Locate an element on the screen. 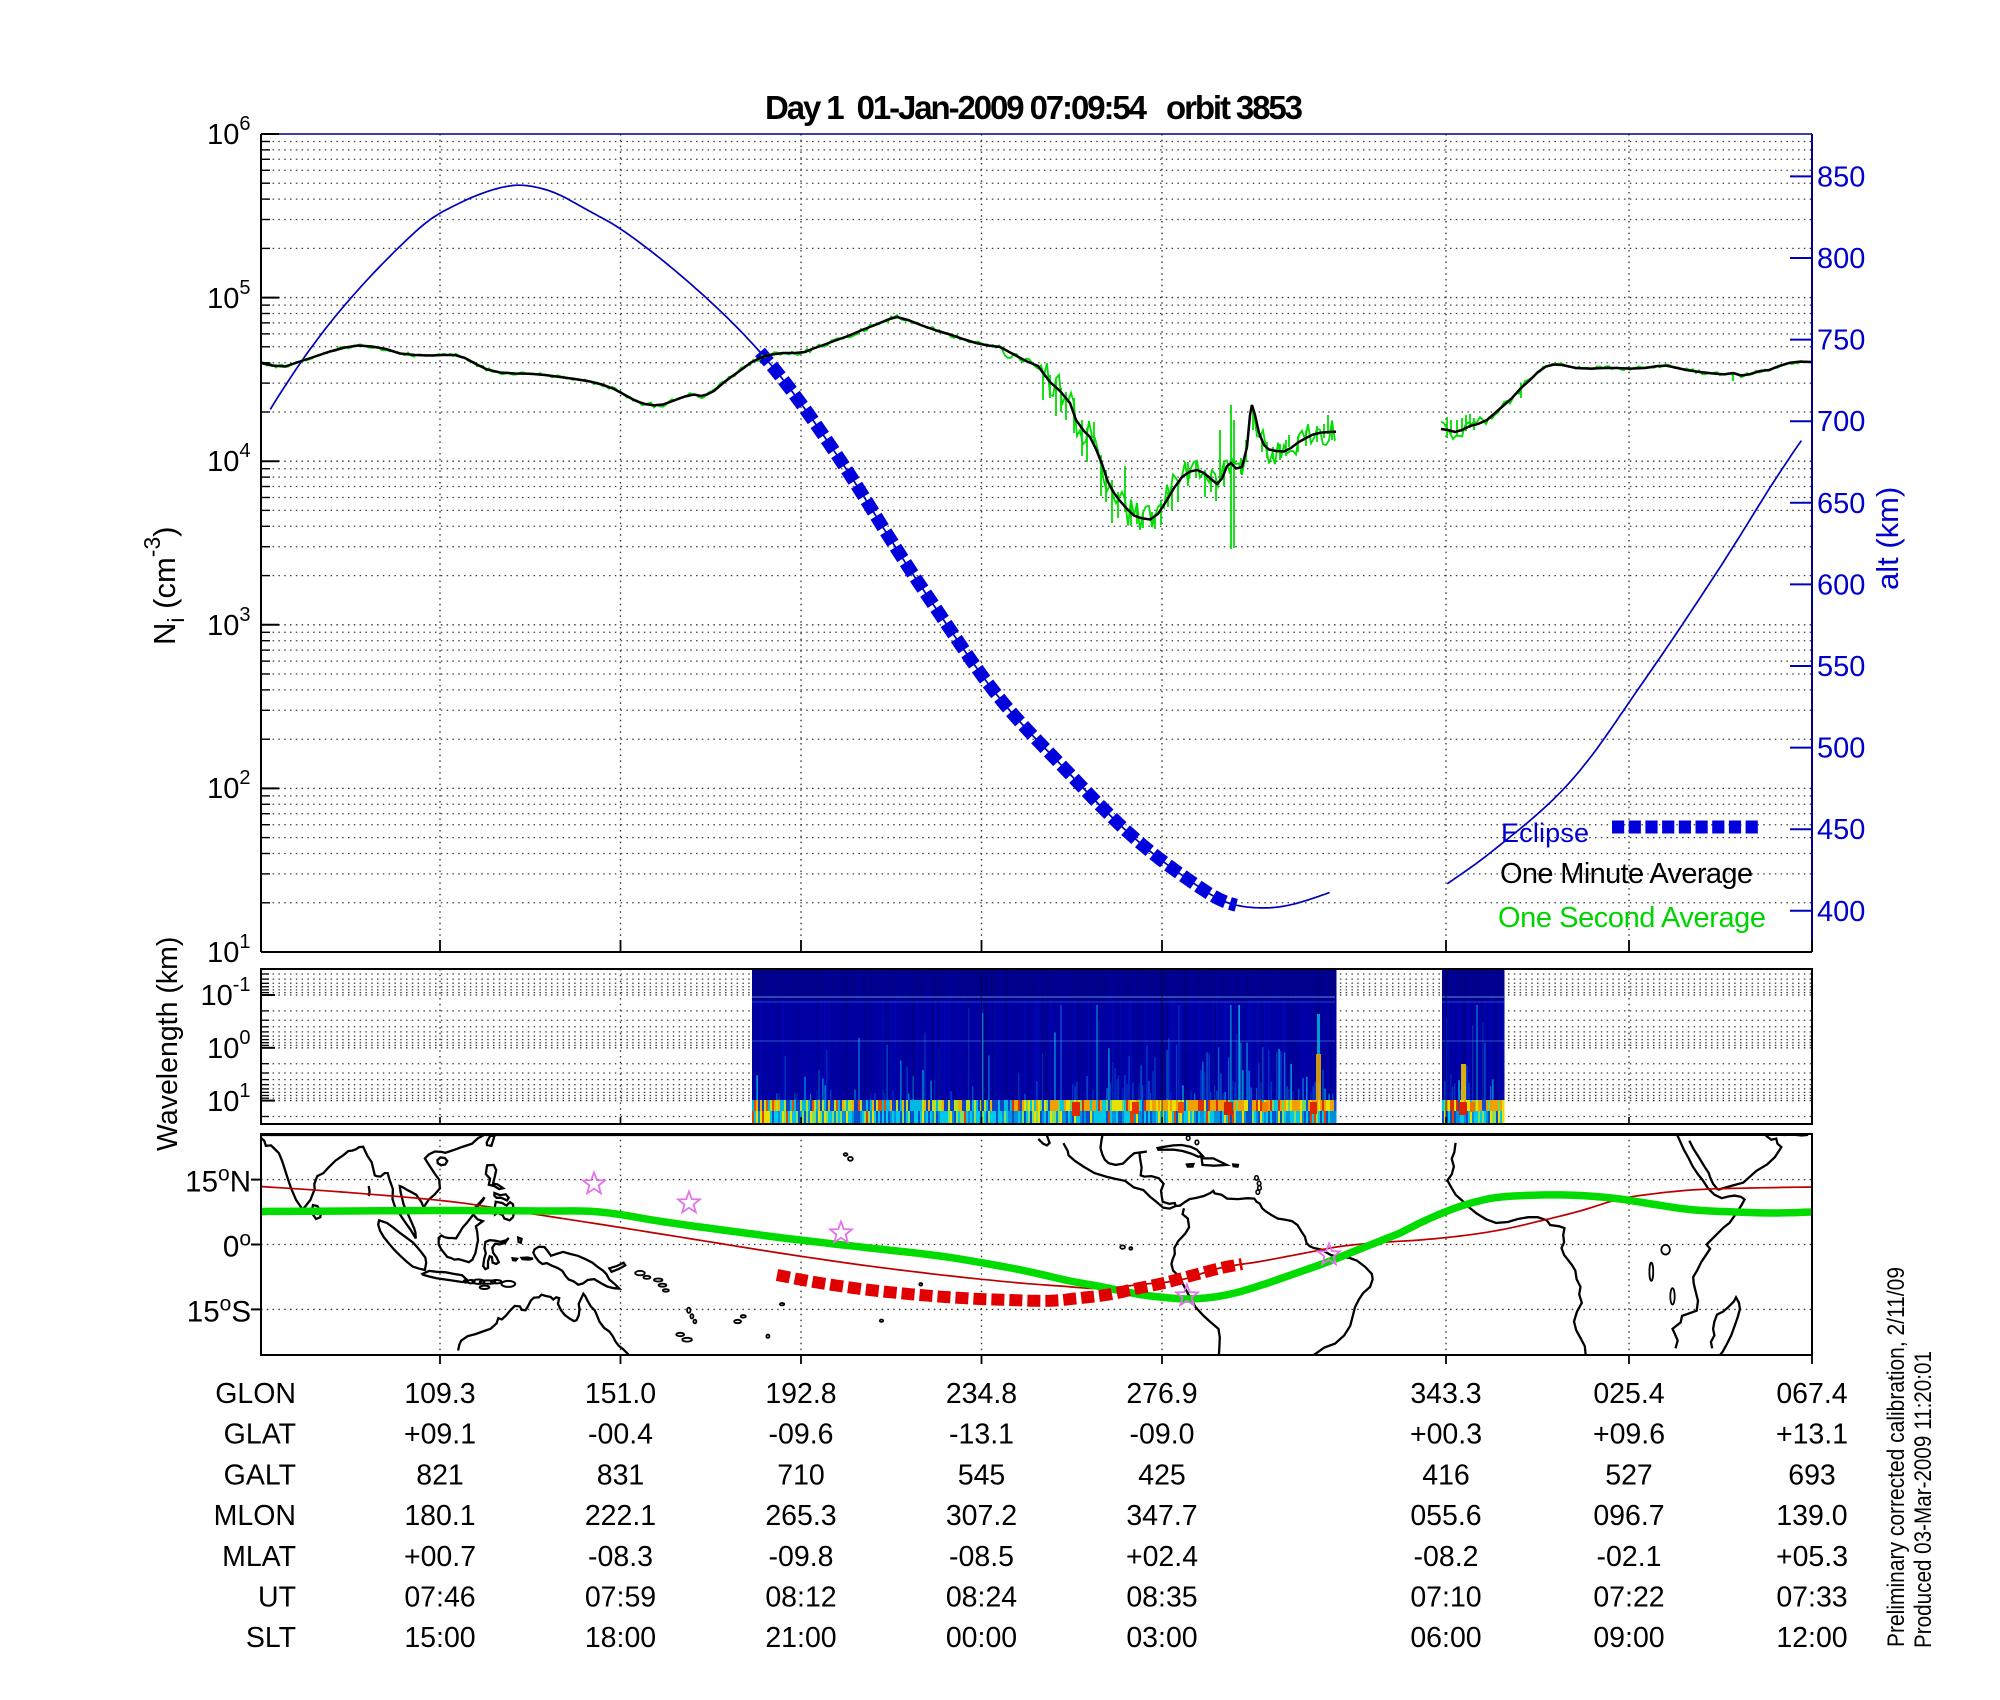 The width and height of the screenshot is (2000, 1700). svg-text: -02.1 is located at coordinates (1629, 1557).